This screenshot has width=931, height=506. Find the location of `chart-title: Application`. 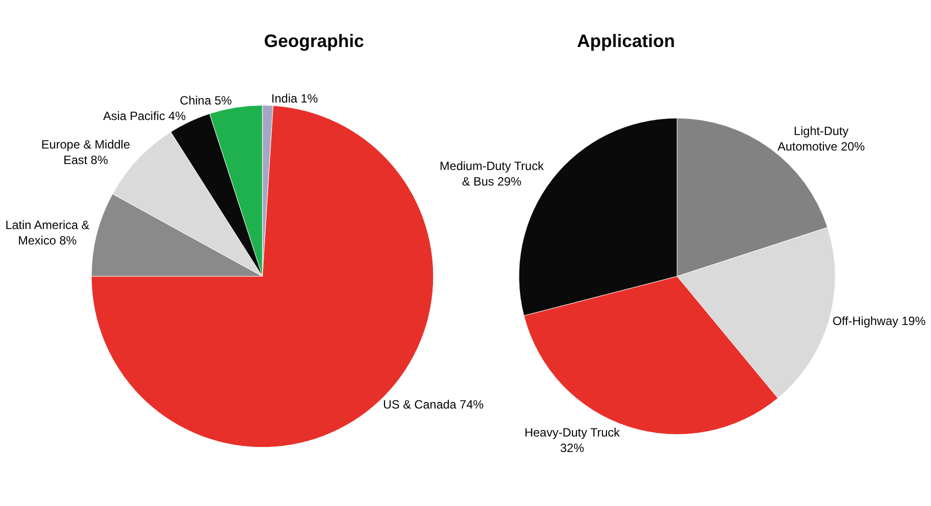

chart-title: Application is located at coordinates (626, 41).